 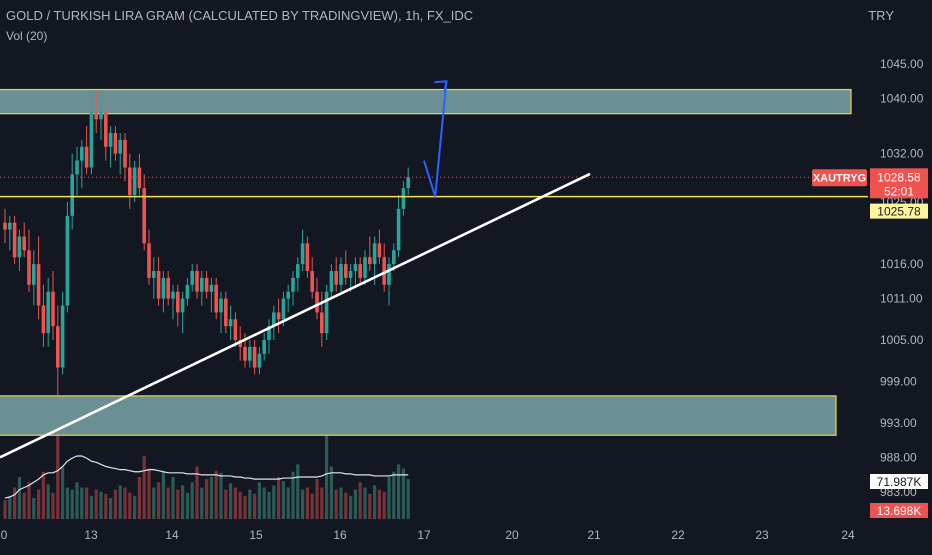 I want to click on volume-ma-line, so click(x=206, y=477).